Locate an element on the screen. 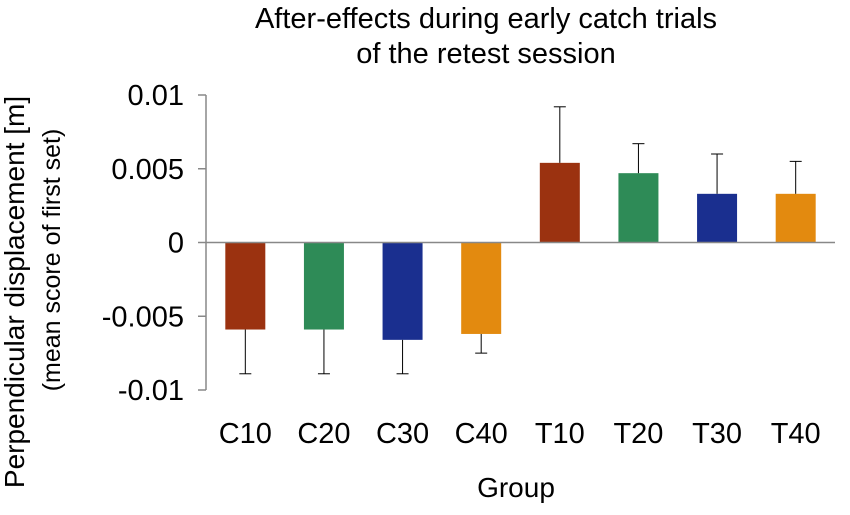 This screenshot has height=515, width=850. bar-C40 is located at coordinates (481, 288).